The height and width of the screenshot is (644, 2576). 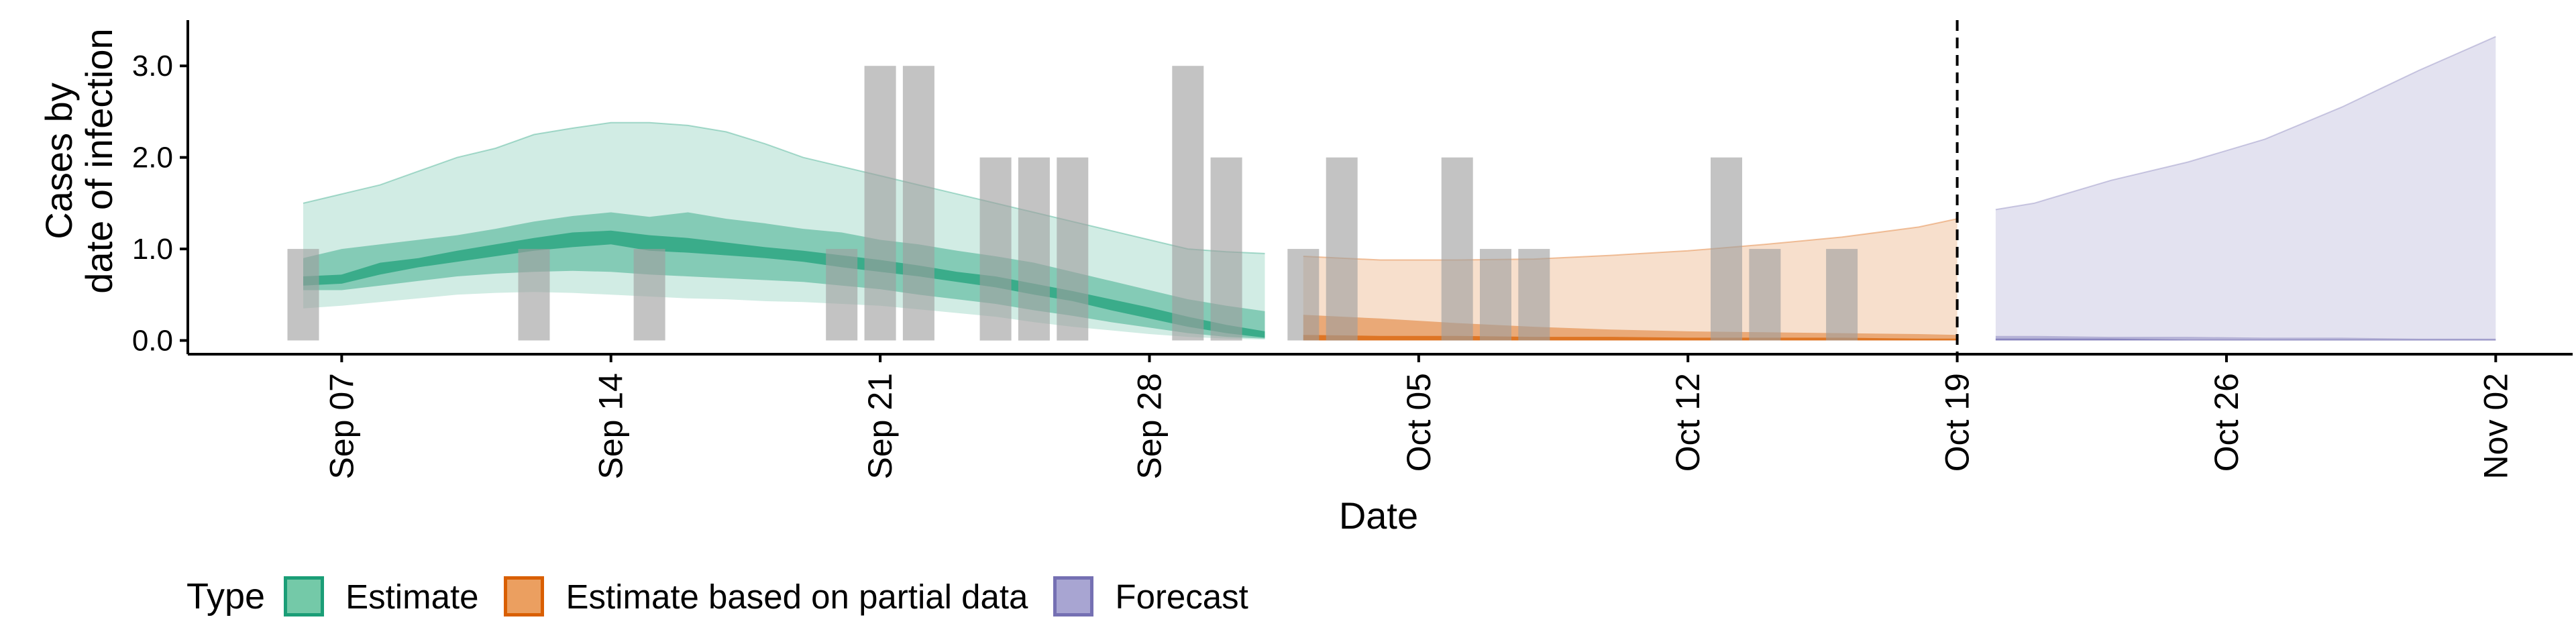 What do you see at coordinates (412, 596) in the screenshot?
I see `legend-label-estimate: Estimate` at bounding box center [412, 596].